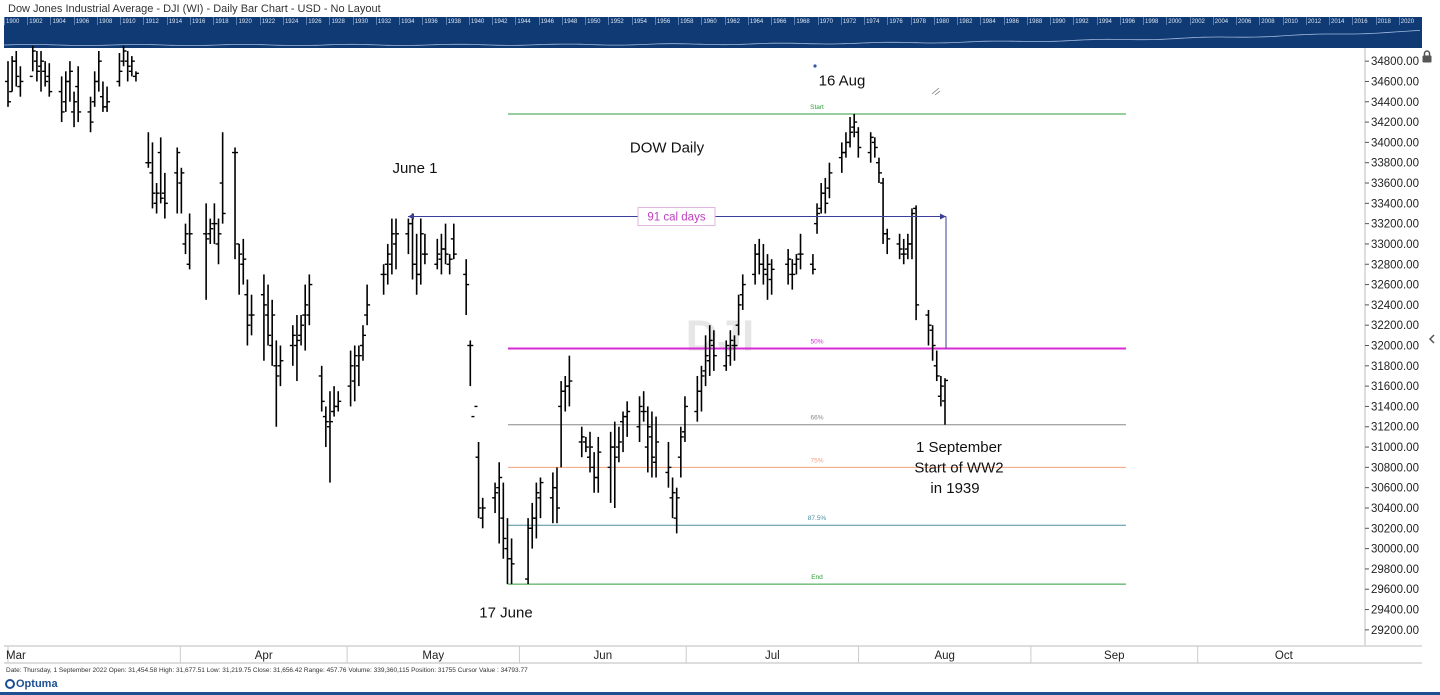 Image resolution: width=1440 pixels, height=695 pixels. What do you see at coordinates (959, 447) in the screenshot?
I see `chart-annotation: 1 September` at bounding box center [959, 447].